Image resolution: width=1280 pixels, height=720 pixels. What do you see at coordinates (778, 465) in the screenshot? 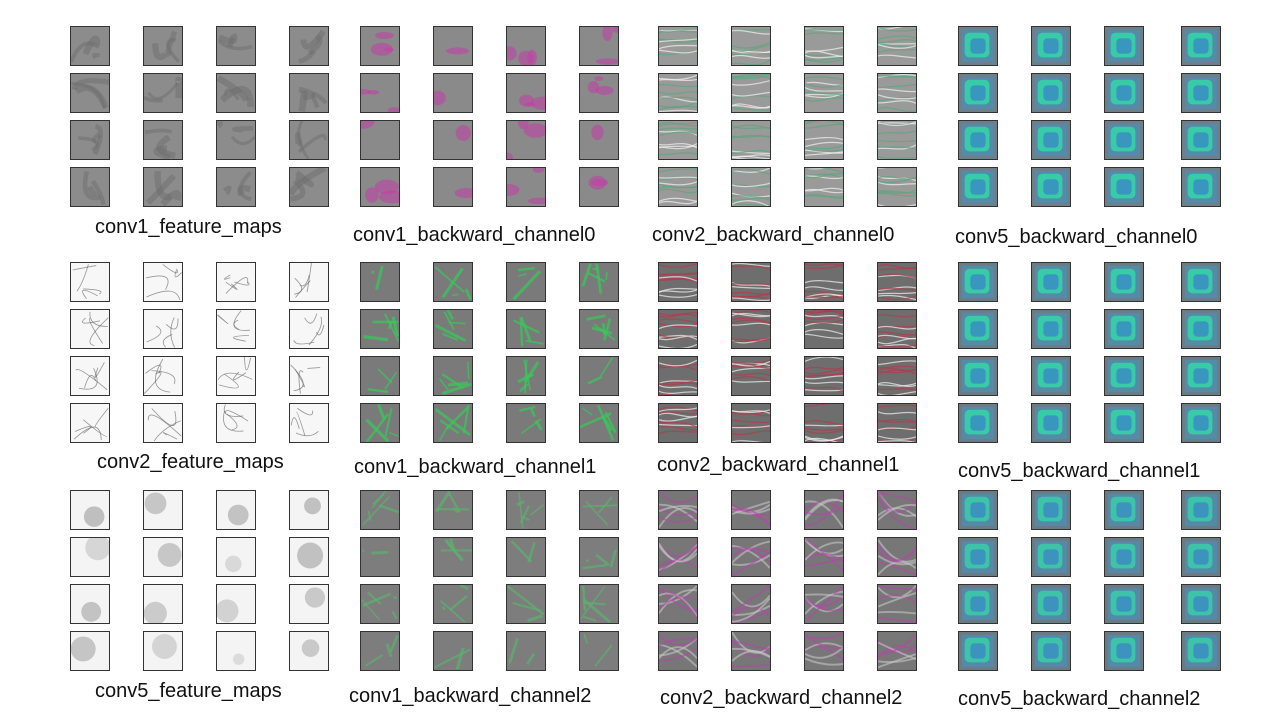
I see `panel-caption: conv2_backward_channel1` at bounding box center [778, 465].